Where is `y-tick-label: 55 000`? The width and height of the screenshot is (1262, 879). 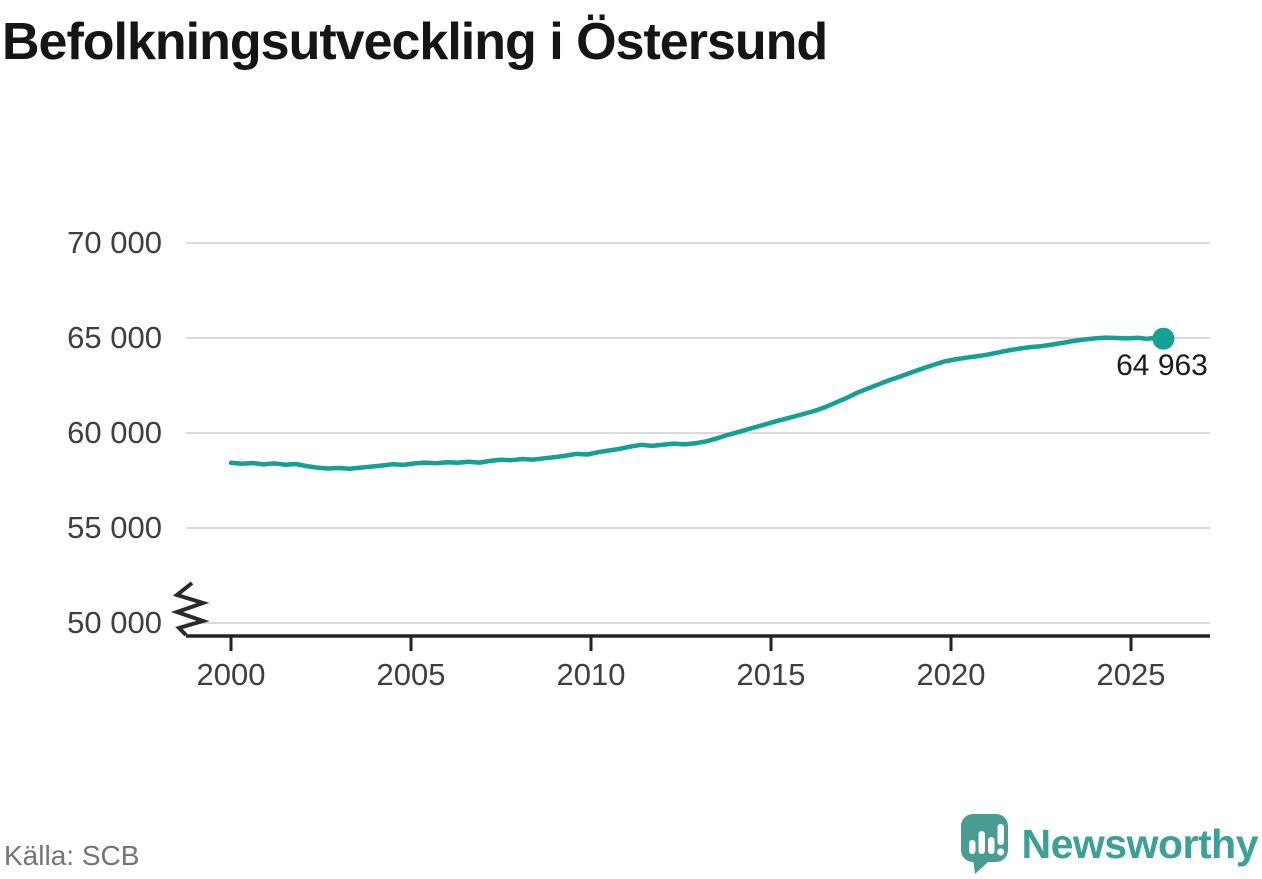
y-tick-label: 55 000 is located at coordinates (114, 527).